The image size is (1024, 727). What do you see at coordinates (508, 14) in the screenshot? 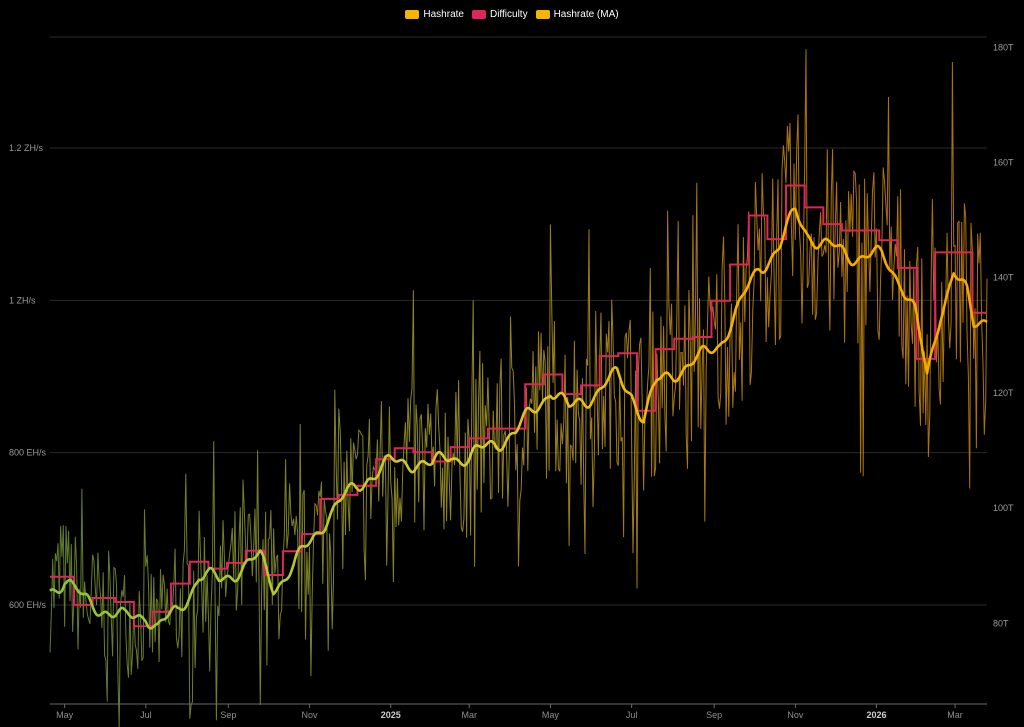
I see `legend-label-difficulty: Difficulty` at bounding box center [508, 14].